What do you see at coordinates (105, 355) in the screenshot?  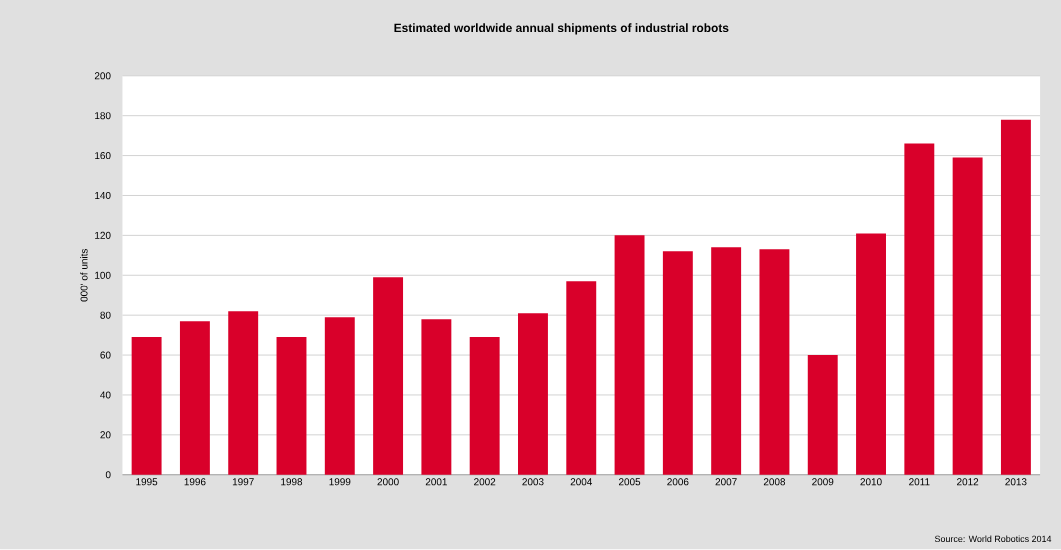 I see `y-tick-label: 60` at bounding box center [105, 355].